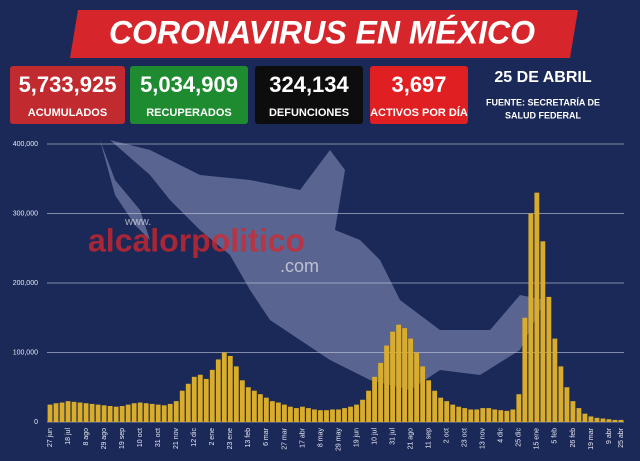 The image size is (640, 461). Describe the element at coordinates (591, 438) in the screenshot. I see `x-tick-label: 19 mar` at that location.